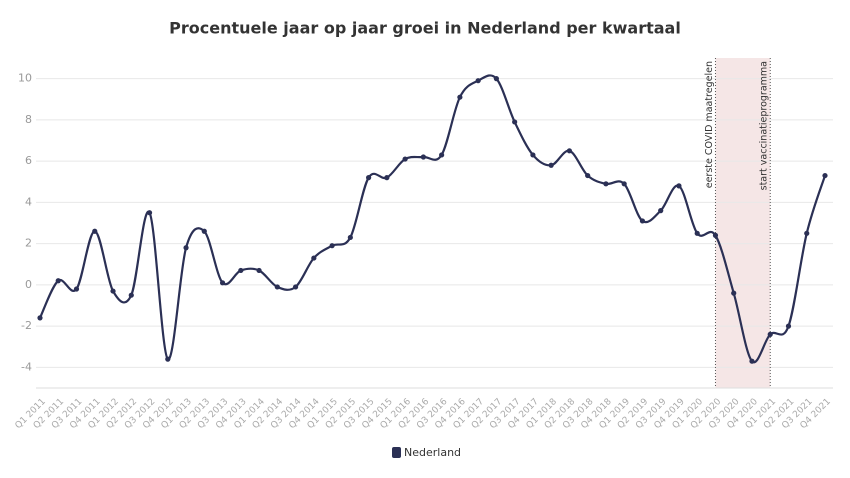  I want to click on y-tick-label: -4, so click(26, 366).